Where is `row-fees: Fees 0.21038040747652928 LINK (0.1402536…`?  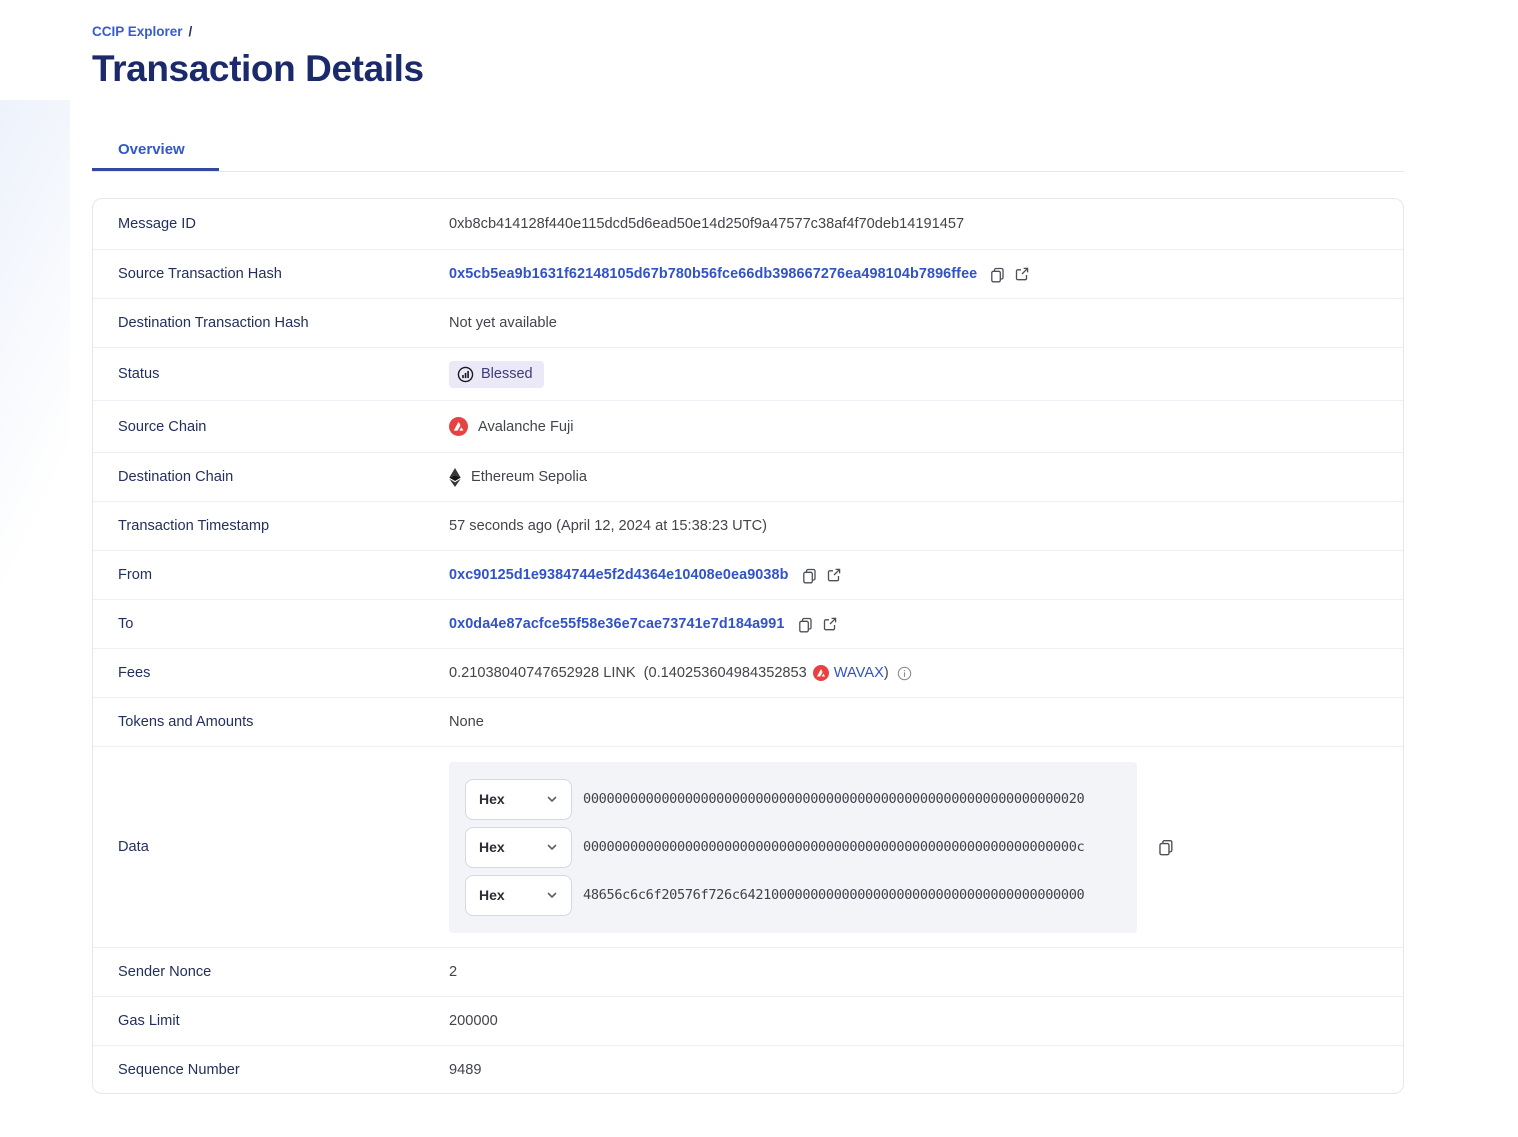
row-fees: Fees 0.21038040747652928 LINK (0.1402536… is located at coordinates (748, 672).